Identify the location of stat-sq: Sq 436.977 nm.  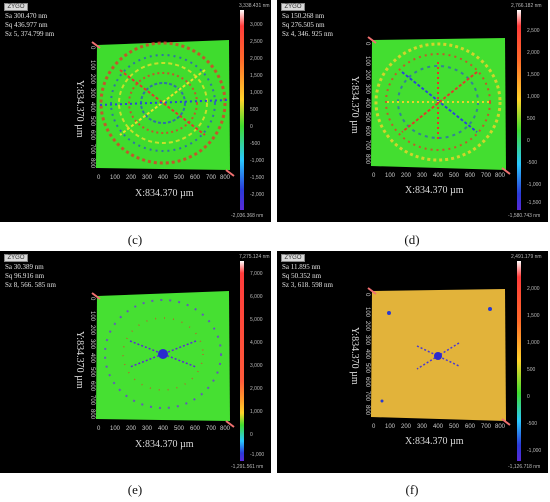
(26, 25).